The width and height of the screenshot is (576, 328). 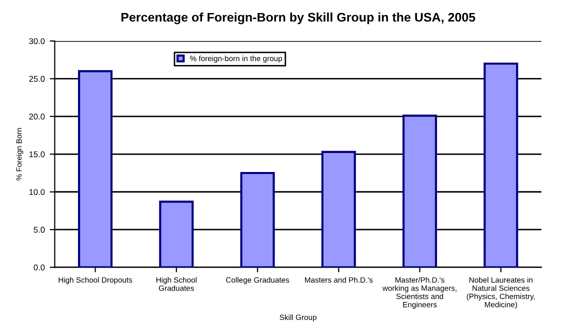 What do you see at coordinates (298, 18) in the screenshot?
I see `chart-title: Percentage of Foreign-Born by Skill Group in the USA, 2005` at bounding box center [298, 18].